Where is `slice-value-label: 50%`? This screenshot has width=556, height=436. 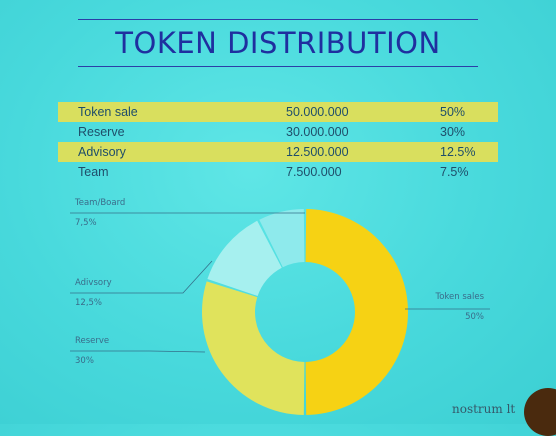
slice-value-label: 50% is located at coordinates (474, 317).